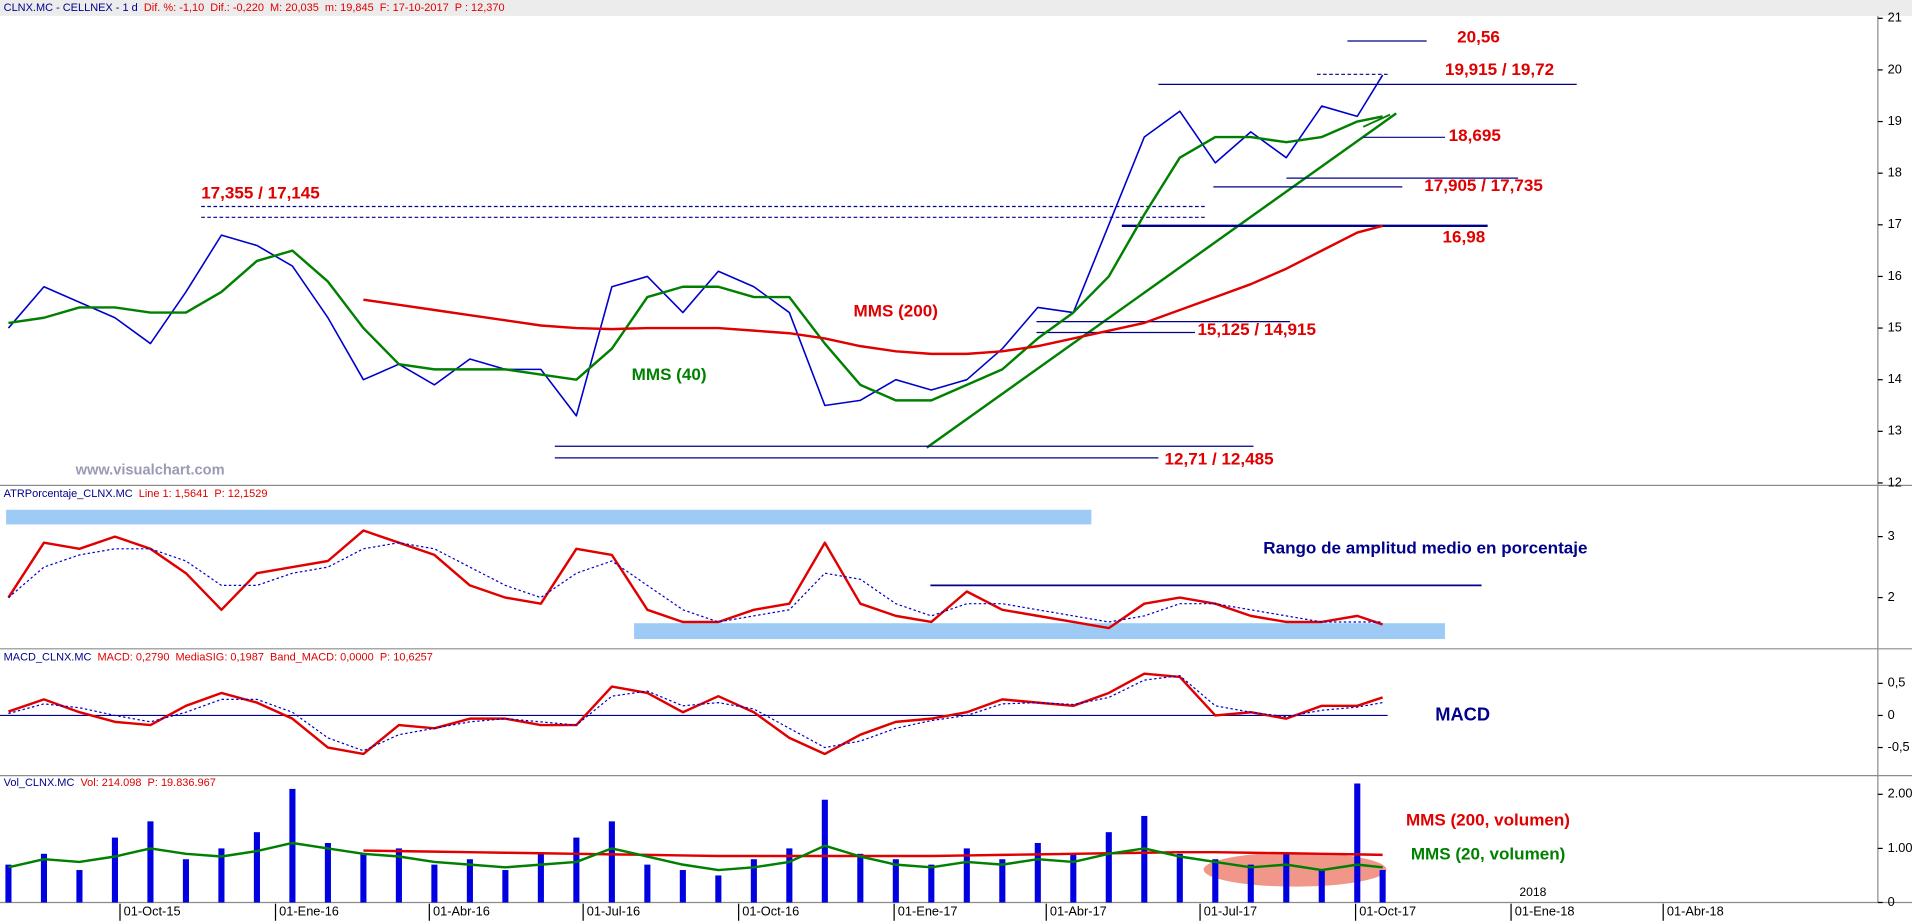 Image resolution: width=1912 pixels, height=922 pixels. Describe the element at coordinates (39, 783) in the screenshot. I see `header-item: Vol_CLNX.MC` at that location.